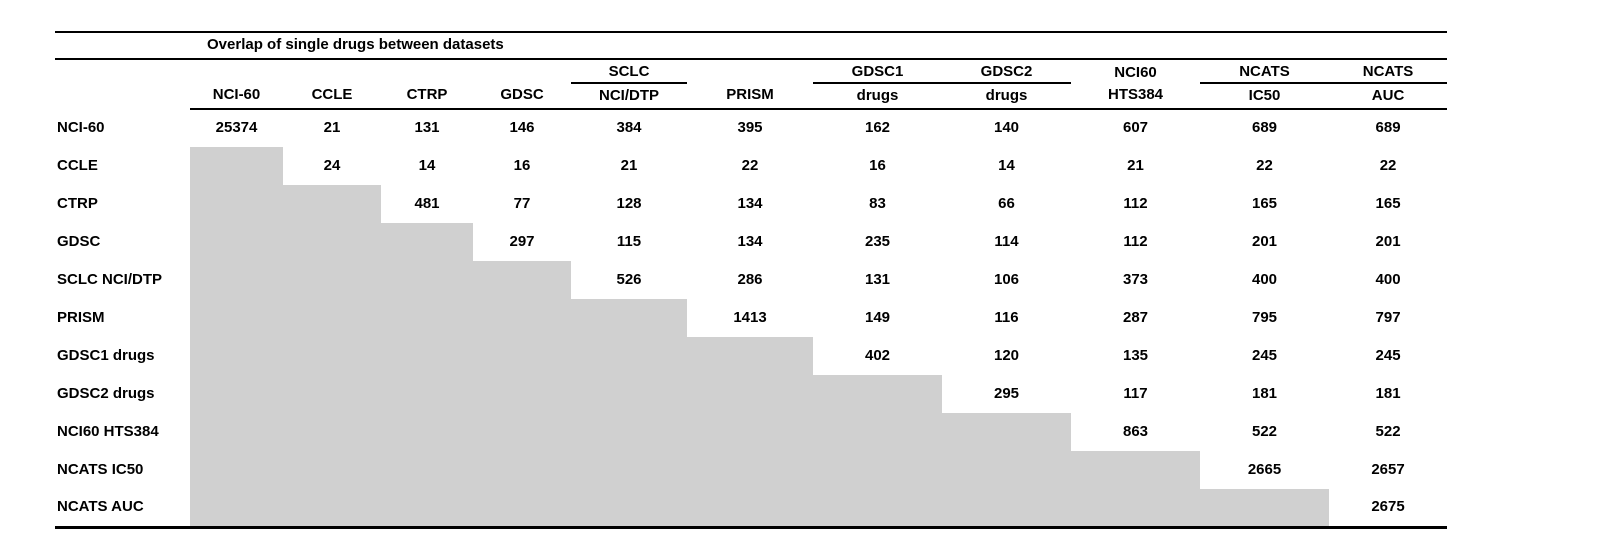 This screenshot has width=1616, height=559. I want to click on overlap-cell: 384, so click(629, 128).